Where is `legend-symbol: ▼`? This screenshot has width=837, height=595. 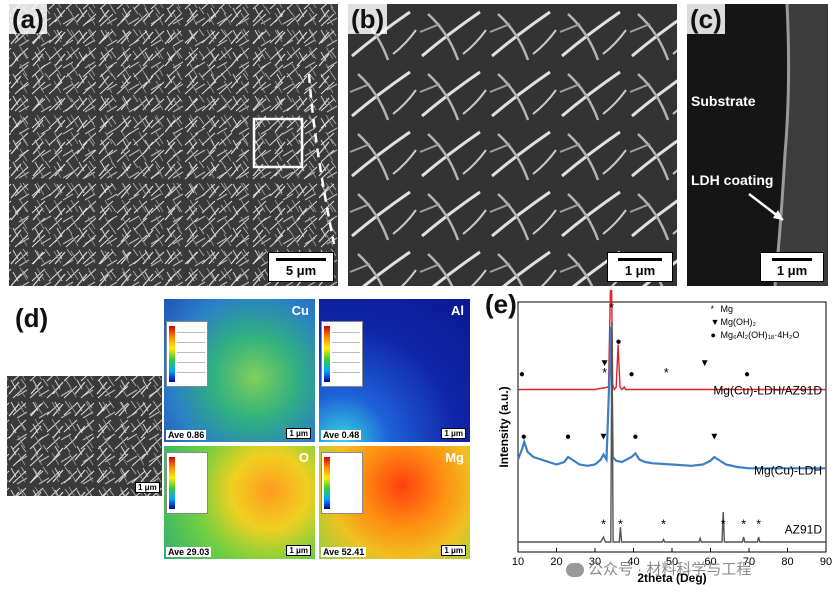 legend-symbol: ▼ is located at coordinates (715, 322).